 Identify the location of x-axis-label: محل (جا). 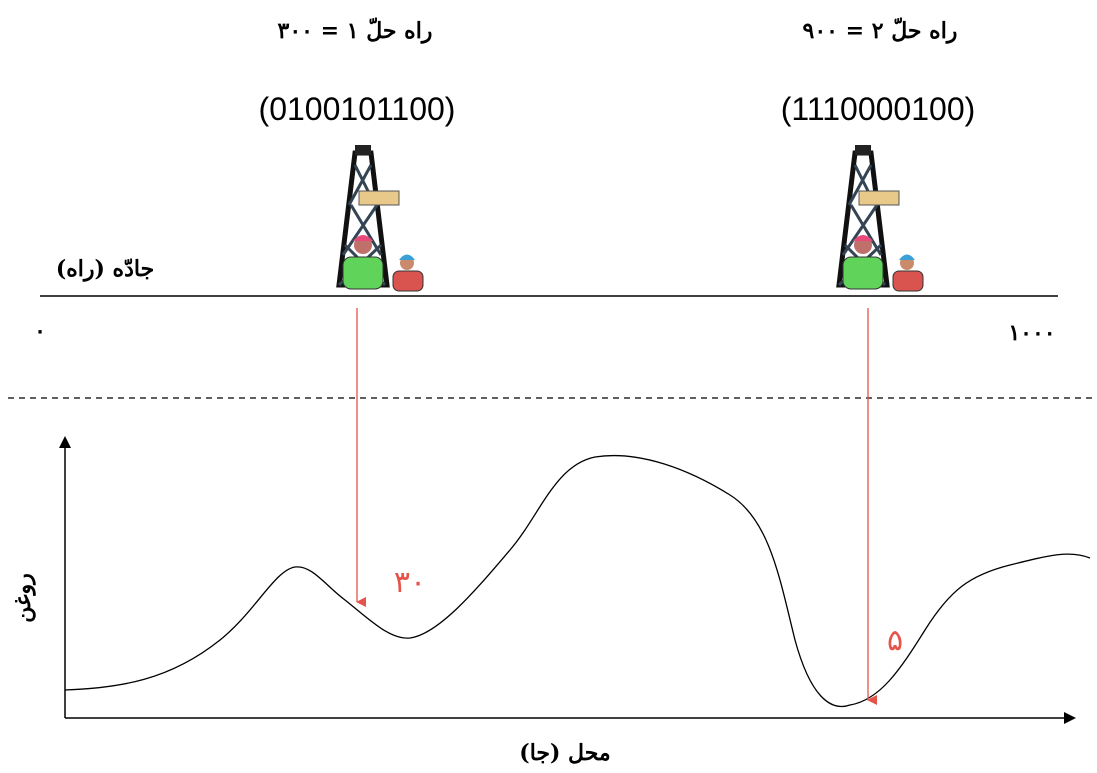
(564, 753).